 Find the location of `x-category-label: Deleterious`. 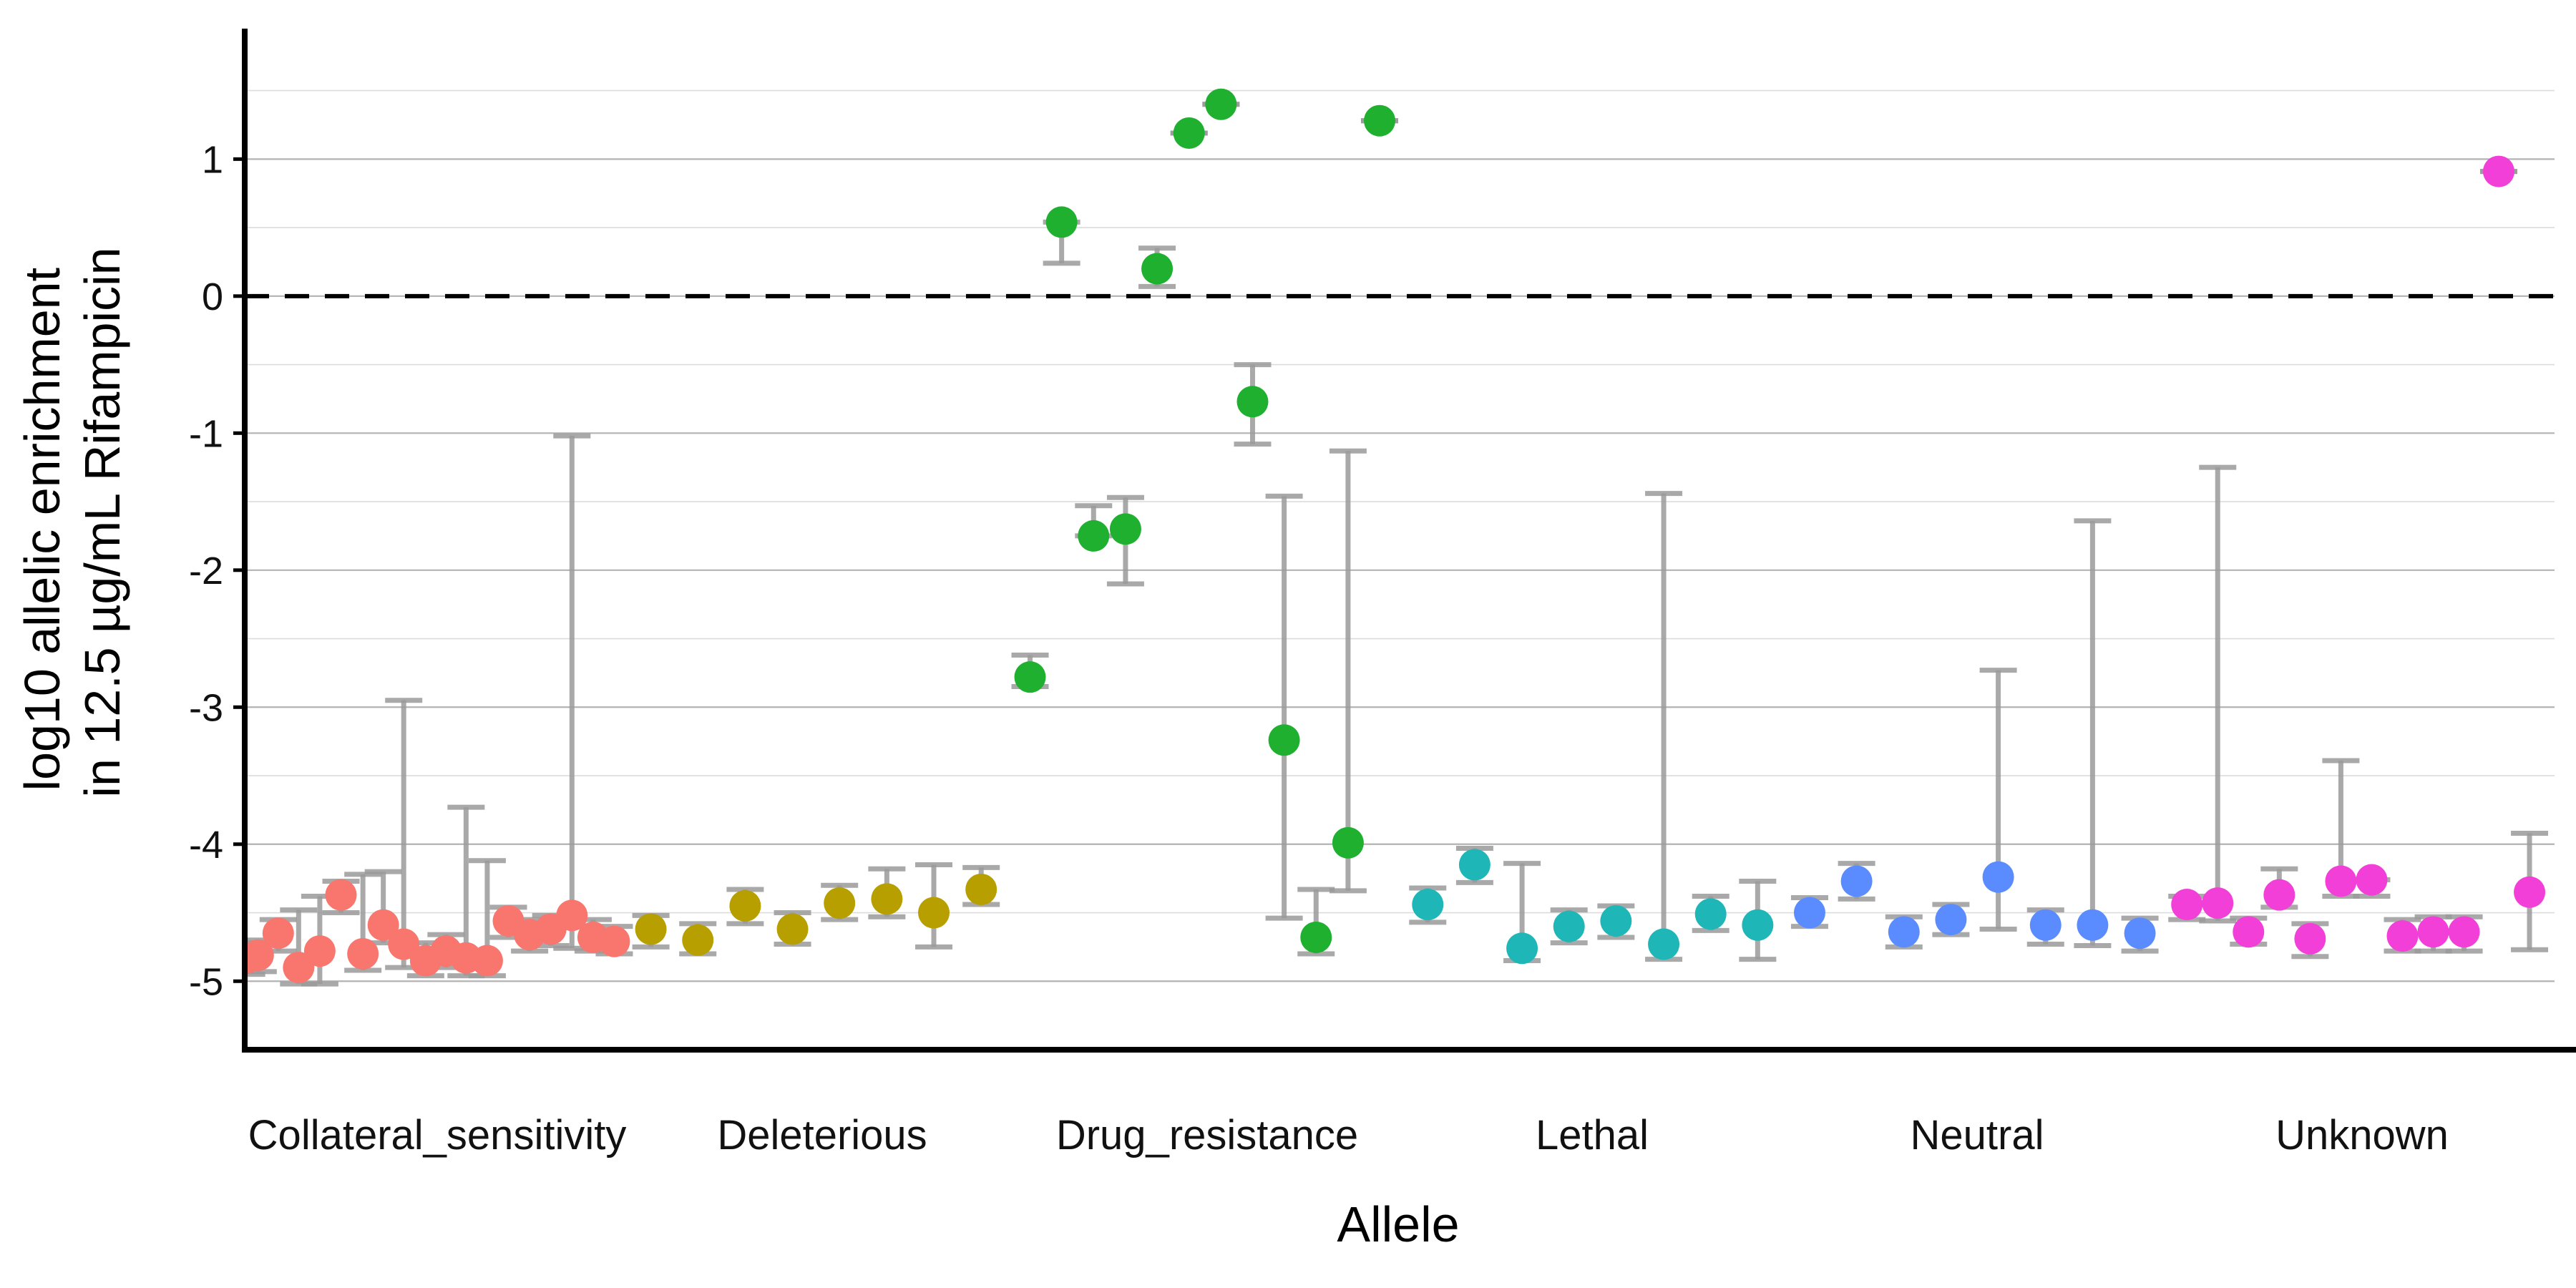

x-category-label: Deleterious is located at coordinates (822, 1135).